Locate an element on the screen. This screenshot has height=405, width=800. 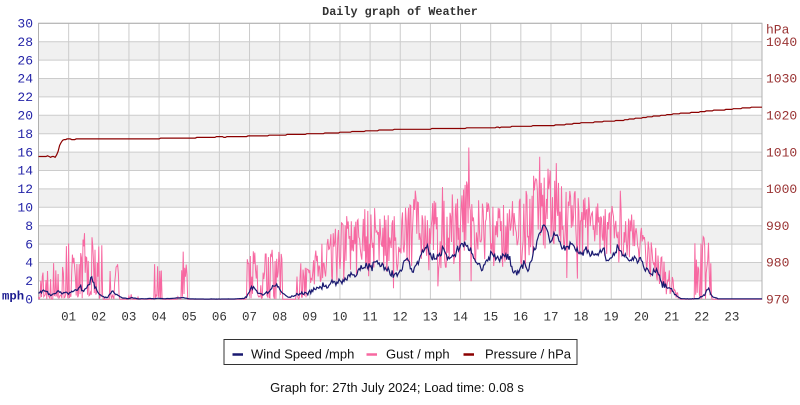
svg-text: 09 is located at coordinates (309, 318).